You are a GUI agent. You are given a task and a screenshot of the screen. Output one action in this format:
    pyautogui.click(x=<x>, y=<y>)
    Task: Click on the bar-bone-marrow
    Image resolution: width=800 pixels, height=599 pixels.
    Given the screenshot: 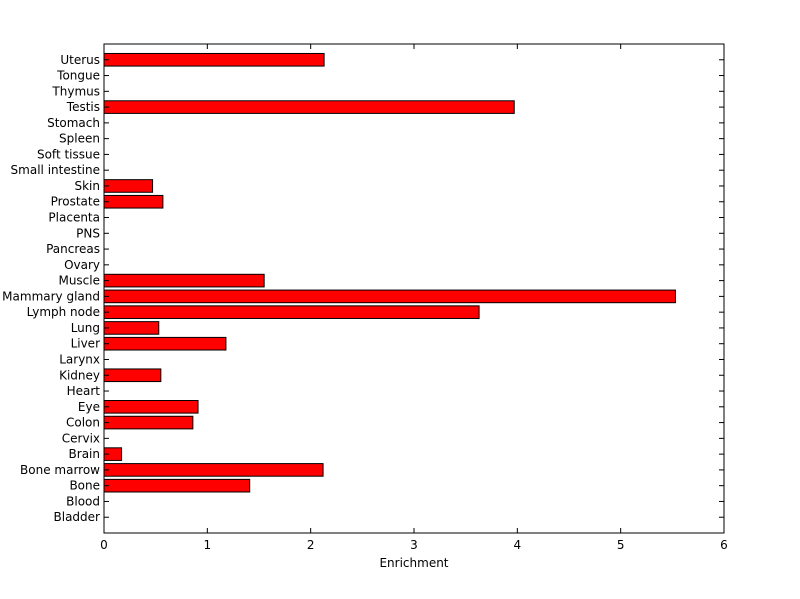 What is the action you would take?
    pyautogui.click(x=213, y=470)
    